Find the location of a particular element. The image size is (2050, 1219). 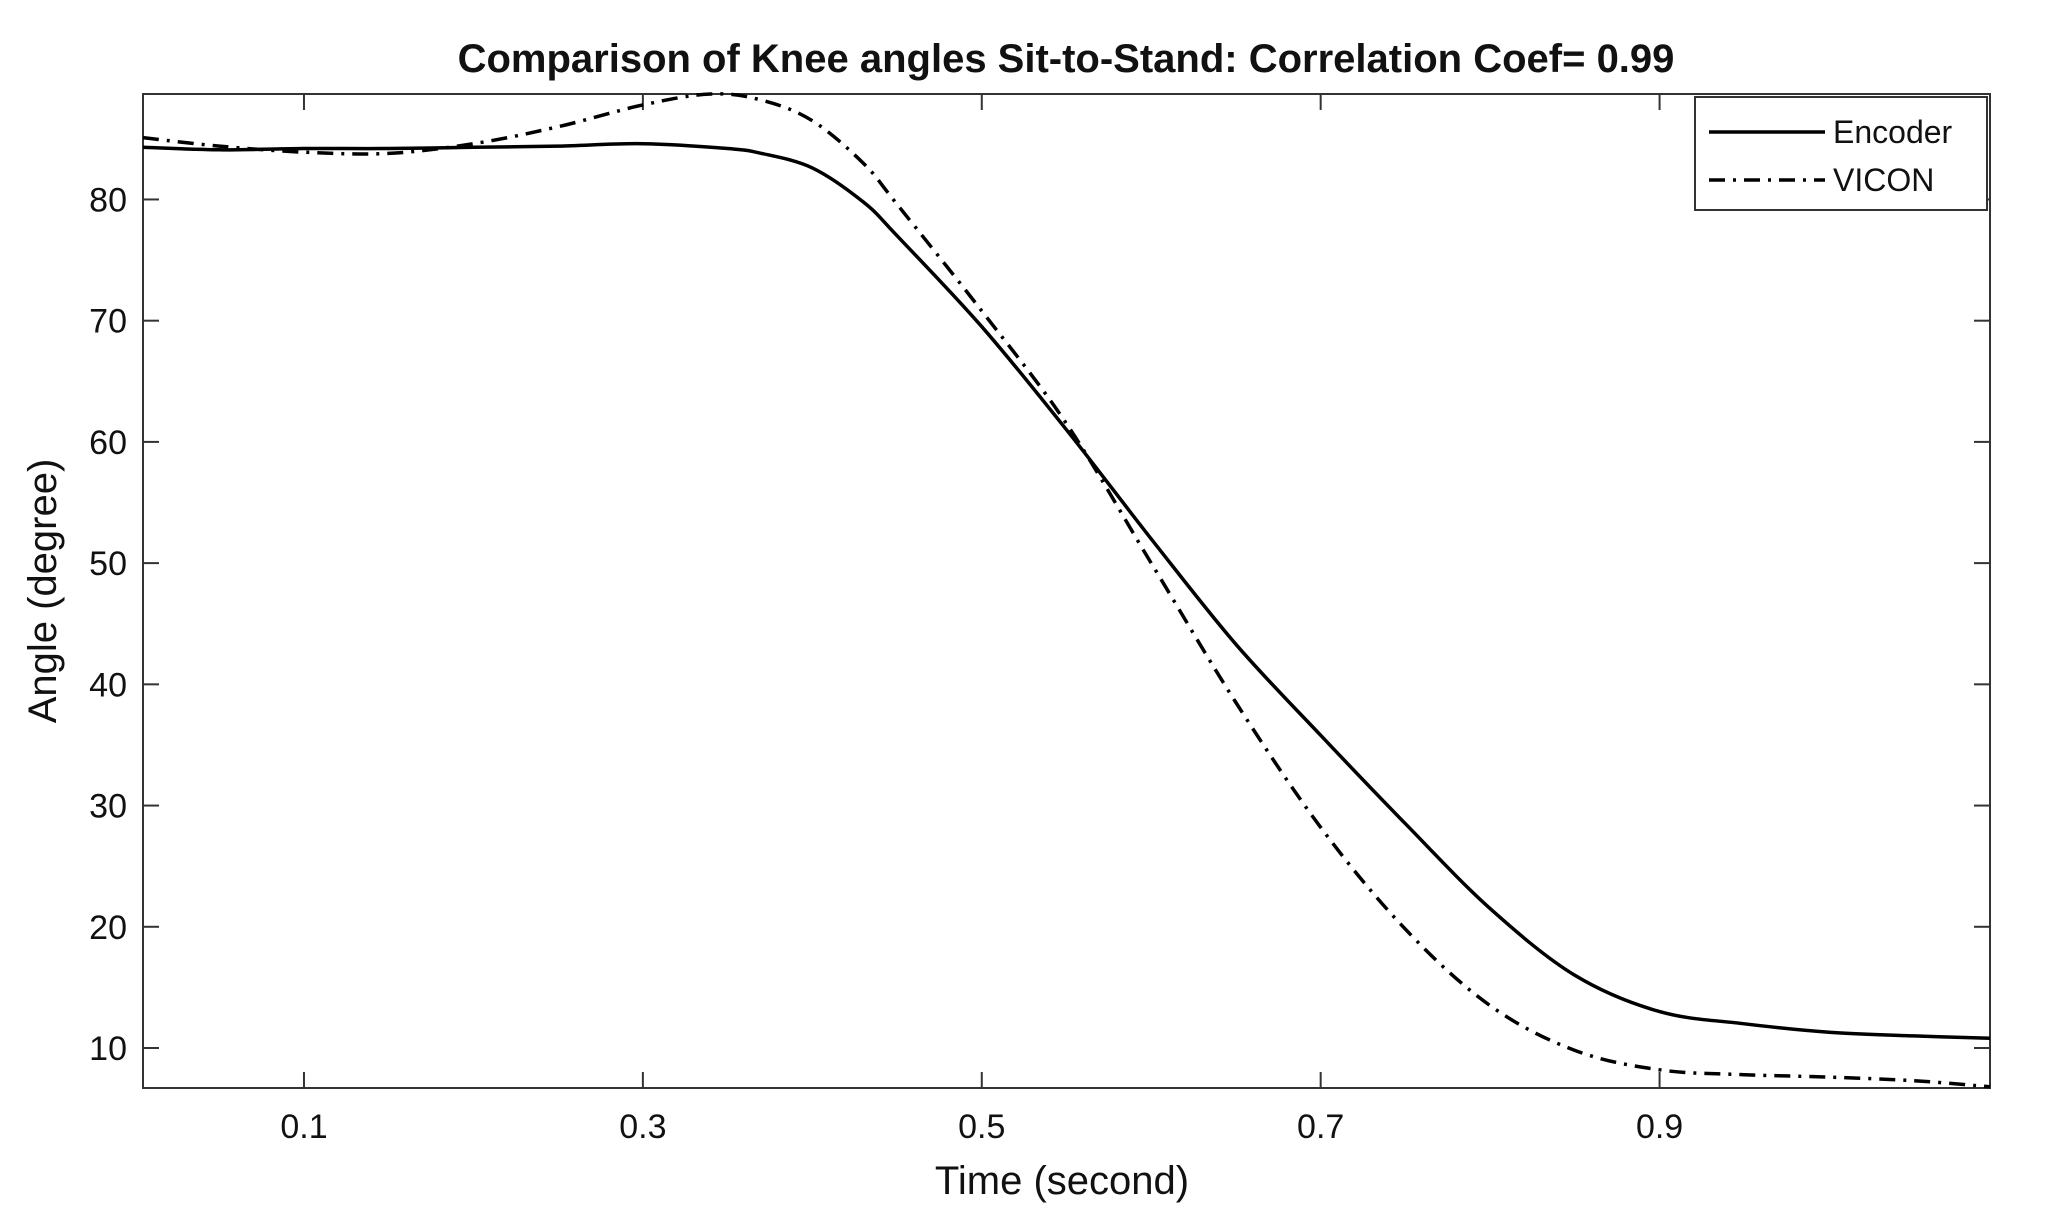

legend-box is located at coordinates (1841, 153).